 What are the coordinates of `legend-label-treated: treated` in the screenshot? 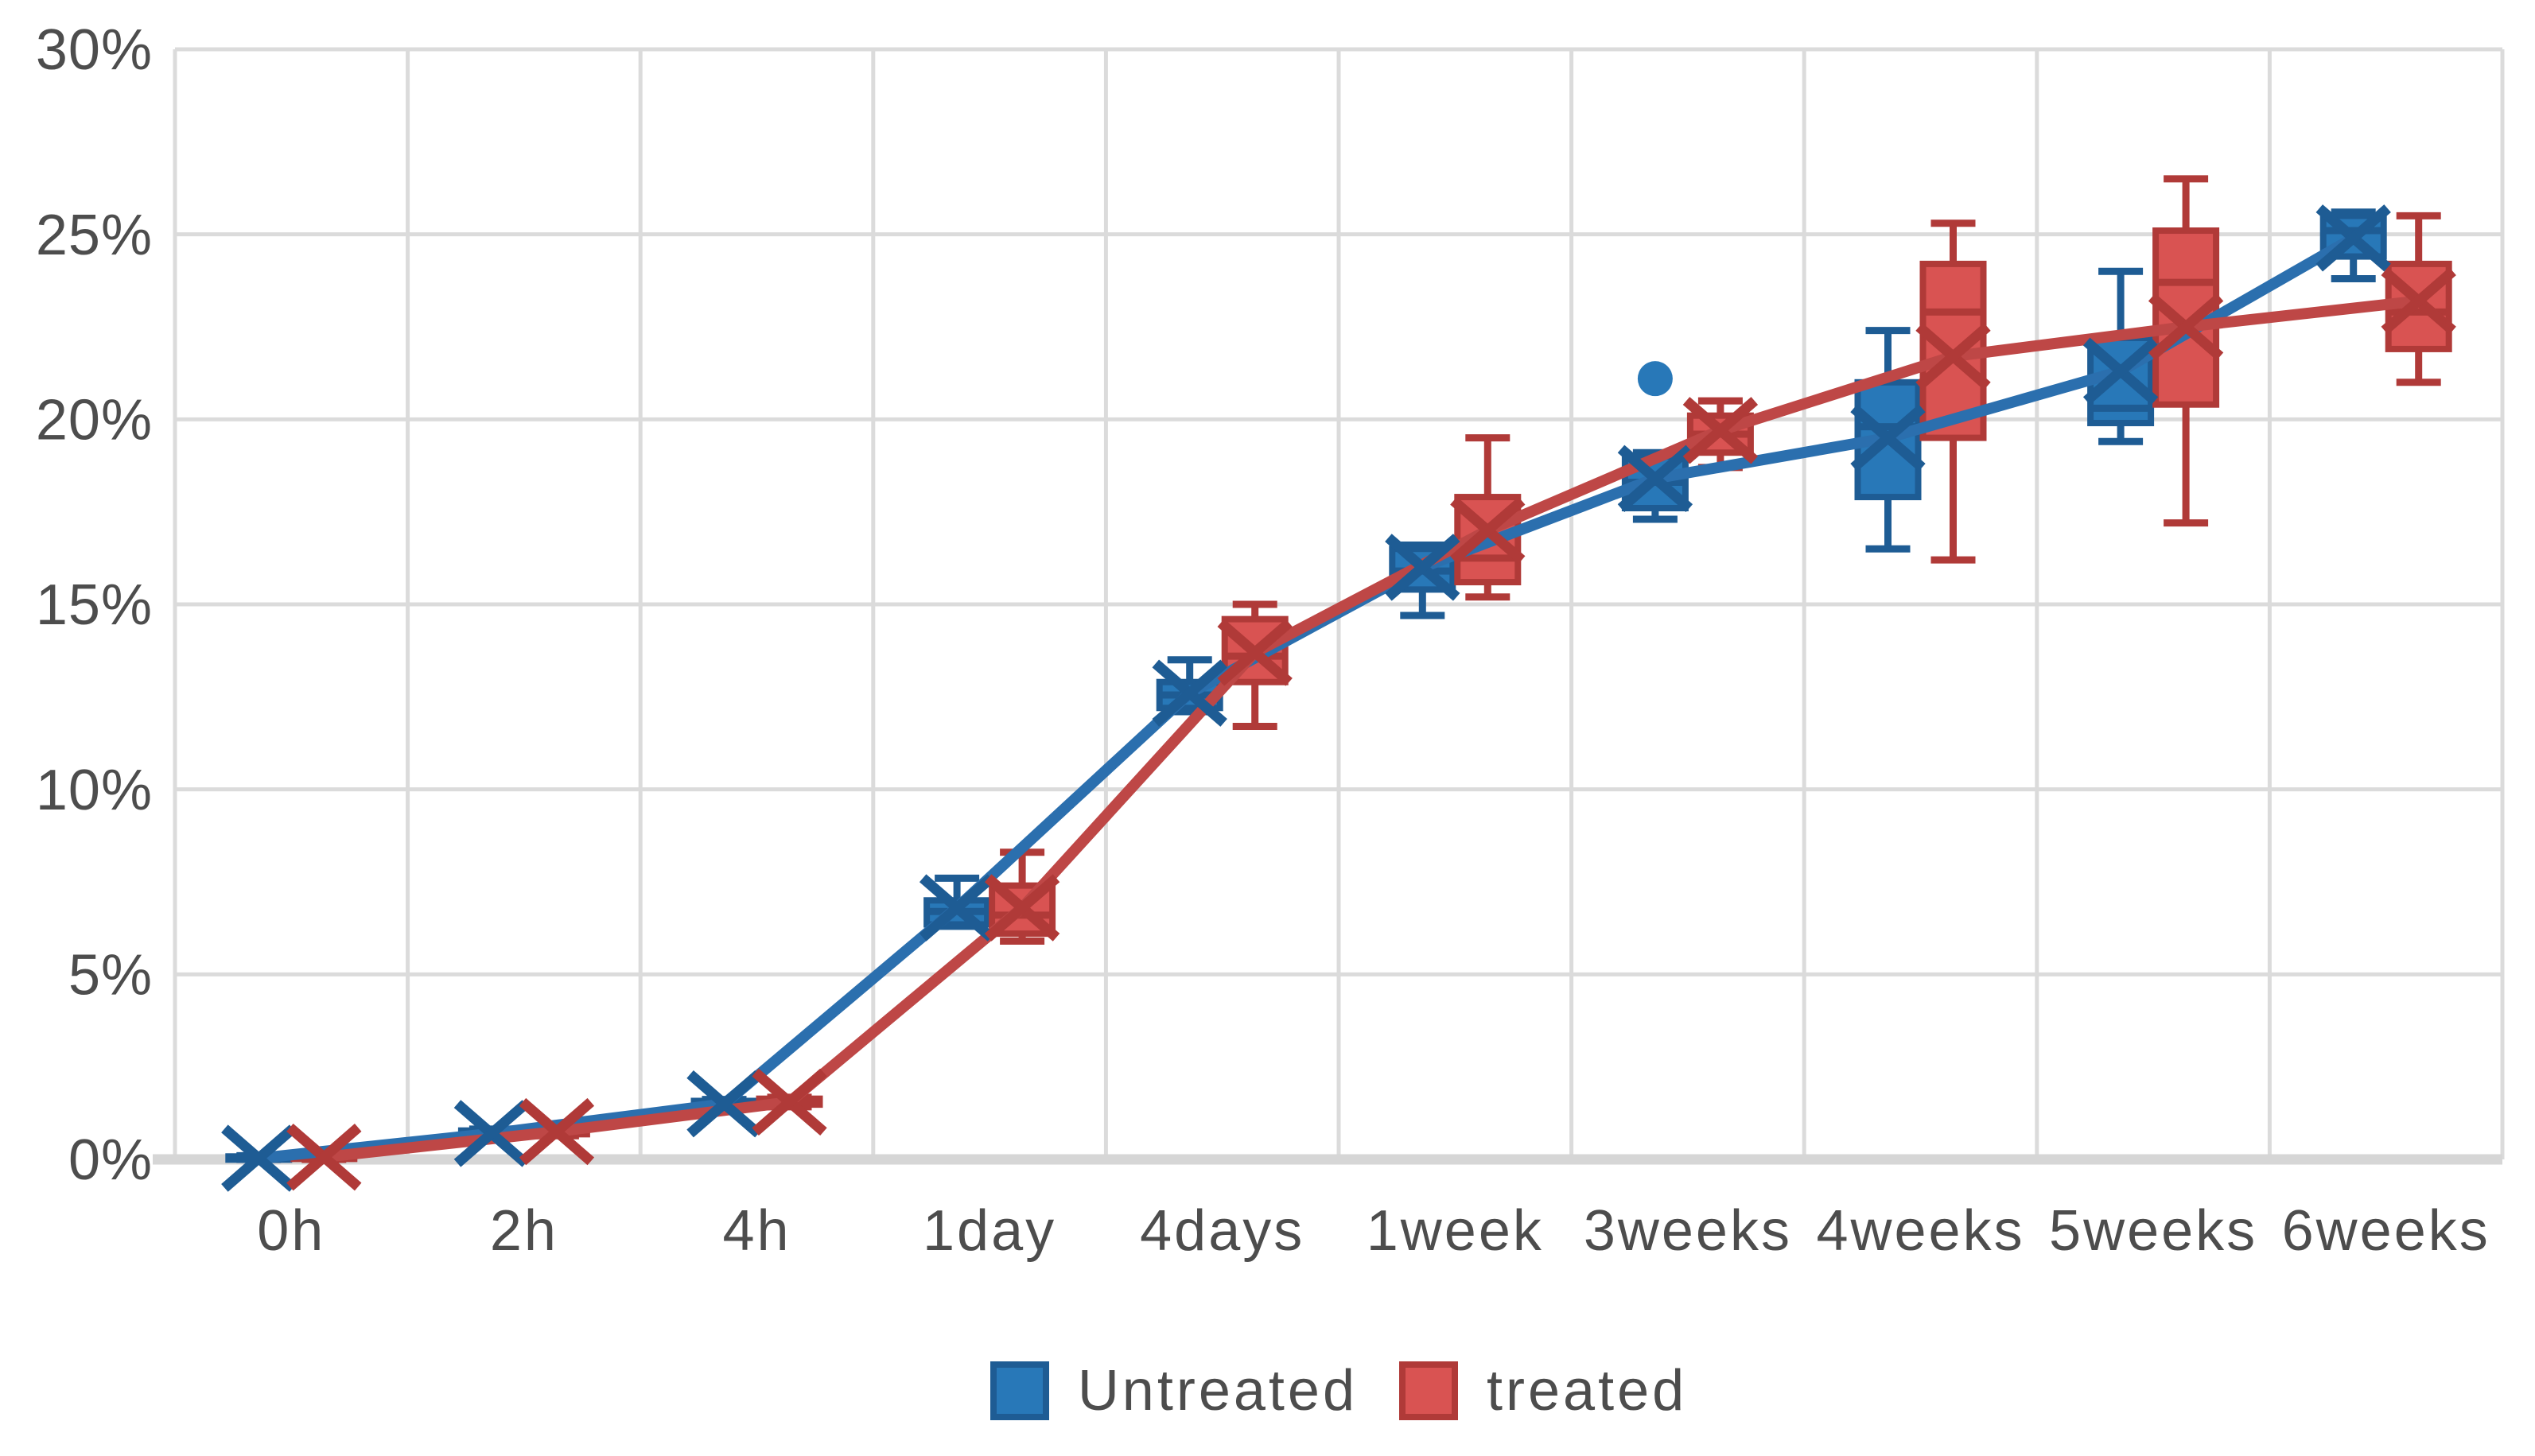 It's located at (1587, 1391).